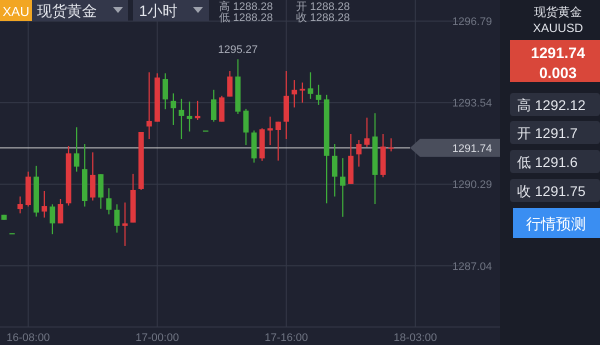  Describe the element at coordinates (416, 338) in the screenshot. I see `x-tick-label: 18-03:00` at that location.